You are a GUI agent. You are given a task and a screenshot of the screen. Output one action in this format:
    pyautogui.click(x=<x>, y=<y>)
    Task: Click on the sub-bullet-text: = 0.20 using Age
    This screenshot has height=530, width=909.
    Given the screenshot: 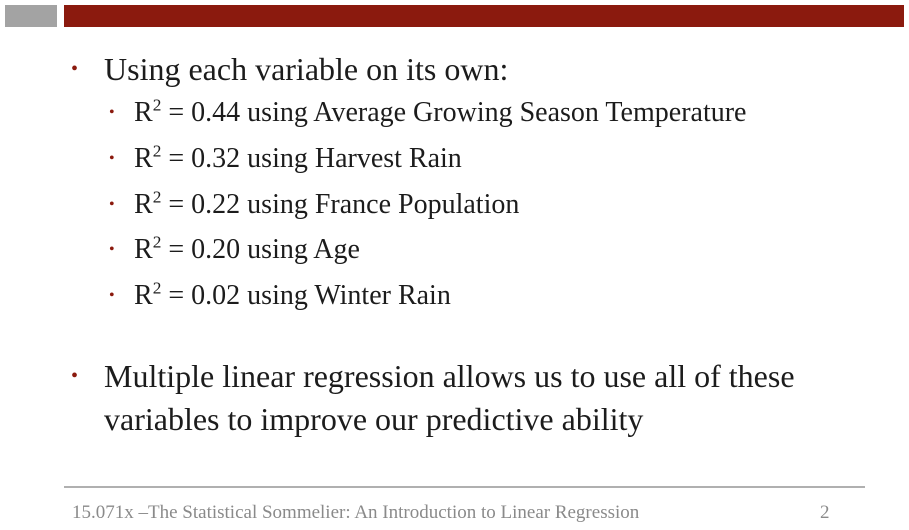 What is the action you would take?
    pyautogui.click(x=260, y=249)
    